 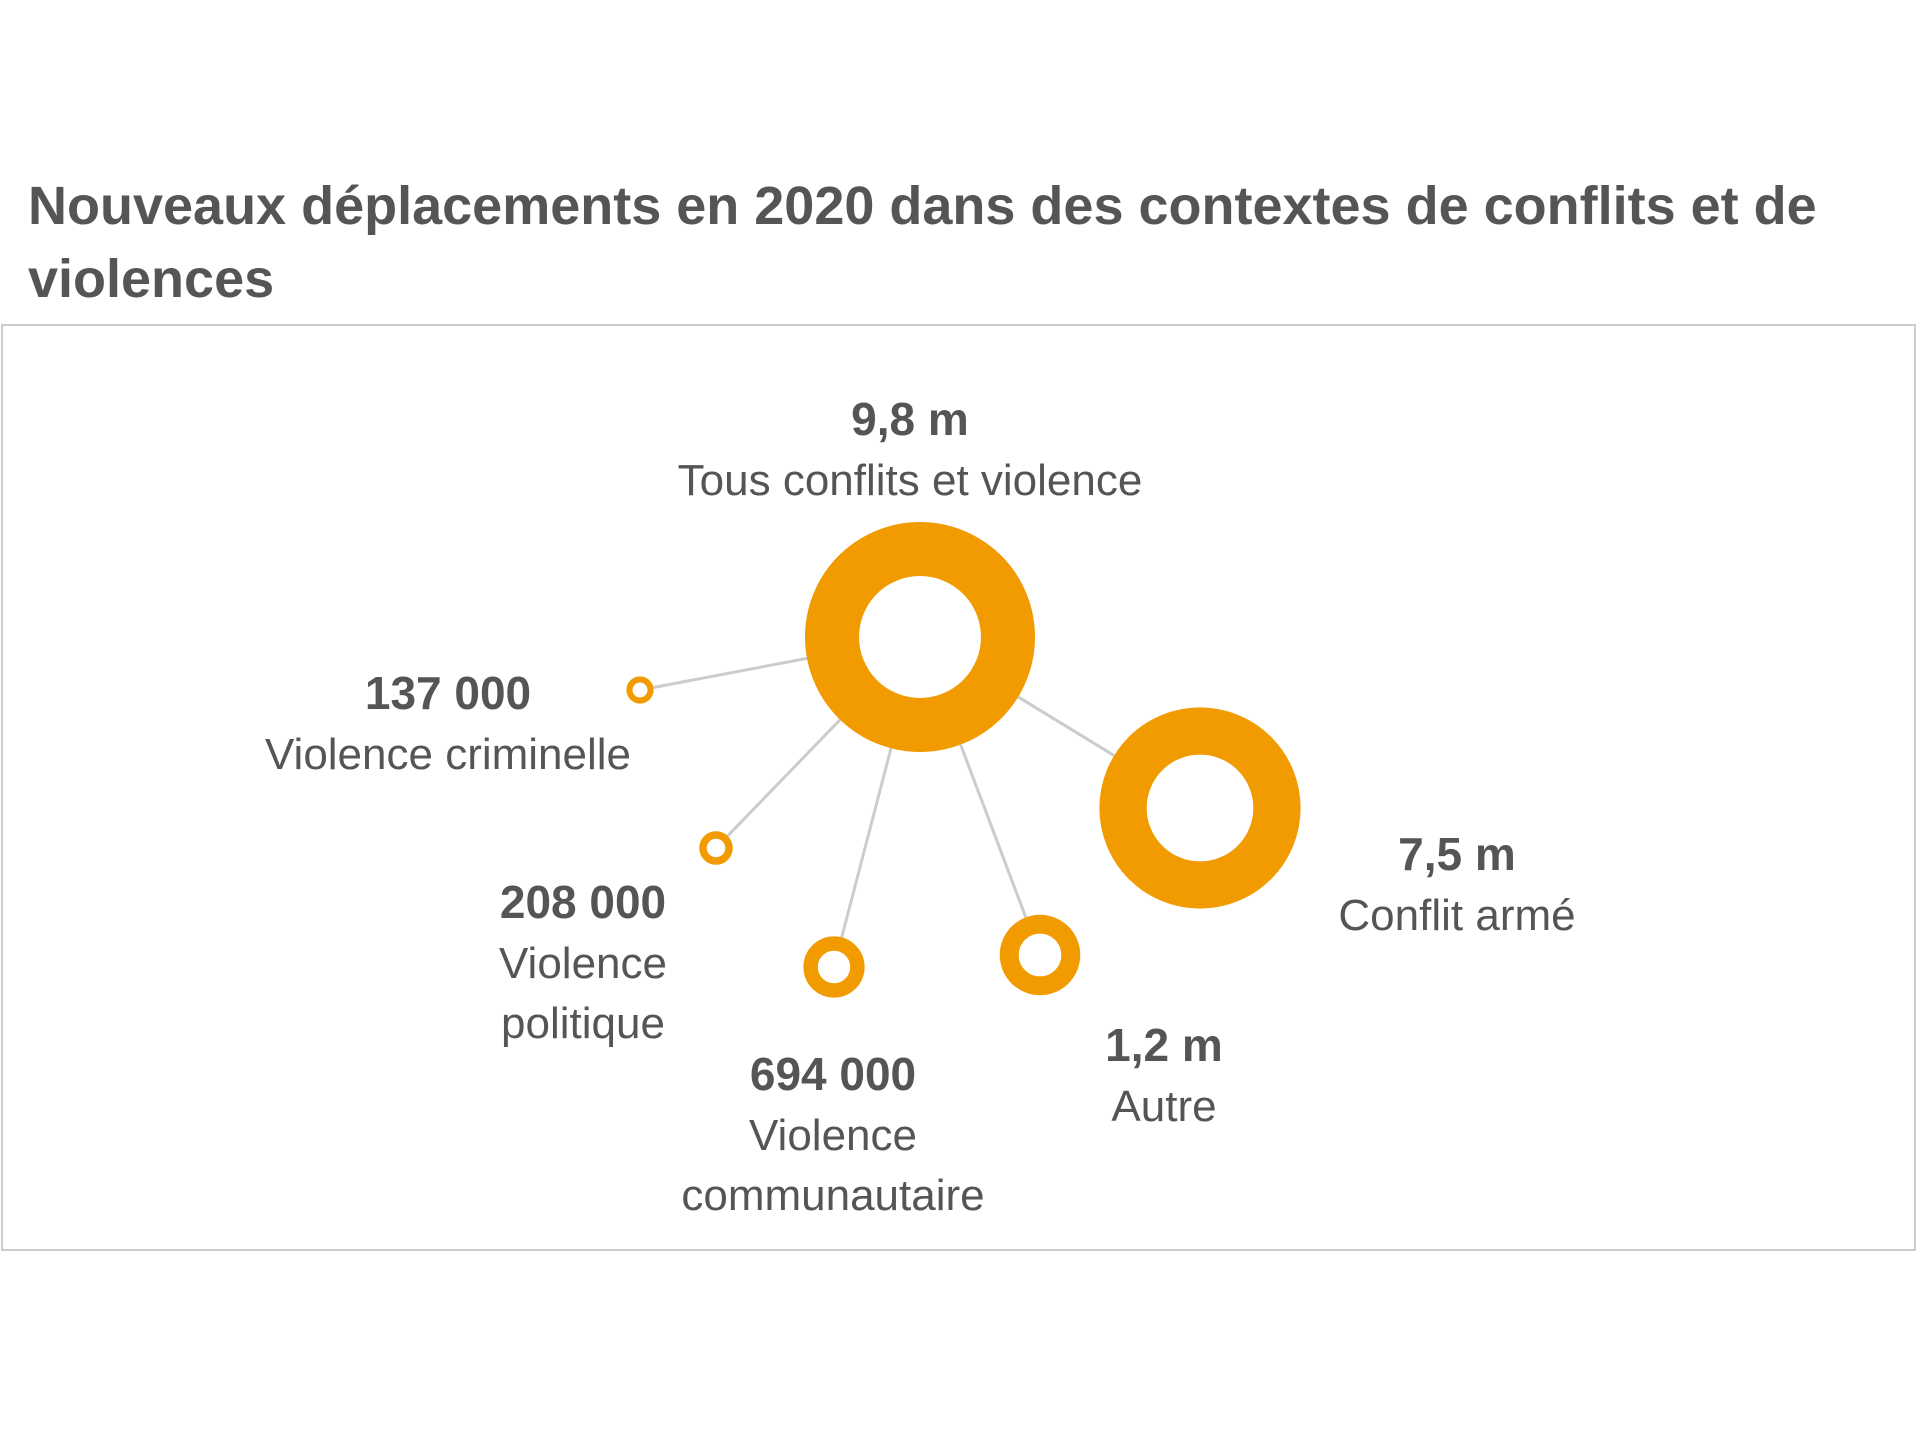 I want to click on conflit-arme-category-label: Conflit armé, so click(x=1456, y=915).